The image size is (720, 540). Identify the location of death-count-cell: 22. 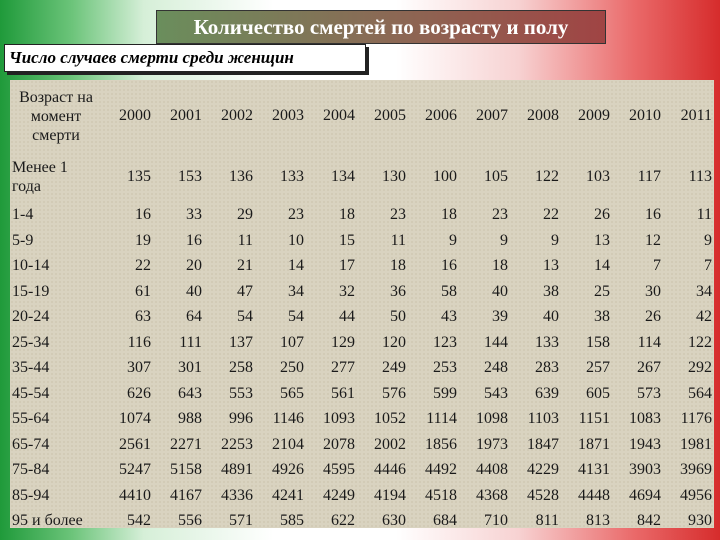
(551, 214).